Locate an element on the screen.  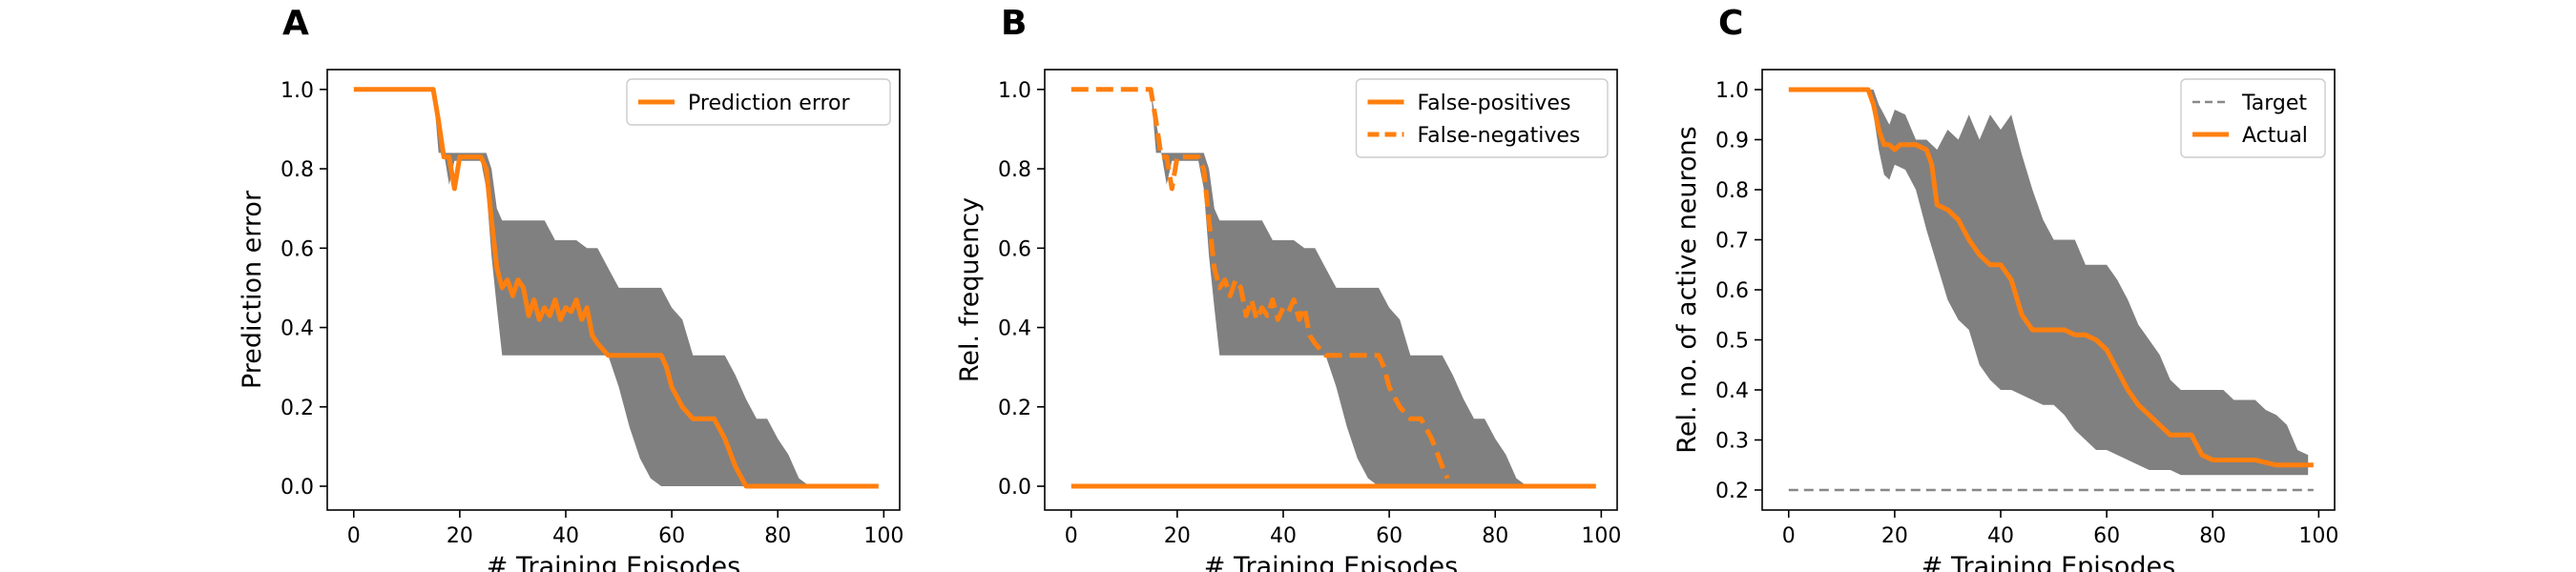
y-tick-label: 0.7 is located at coordinates (1732, 242).